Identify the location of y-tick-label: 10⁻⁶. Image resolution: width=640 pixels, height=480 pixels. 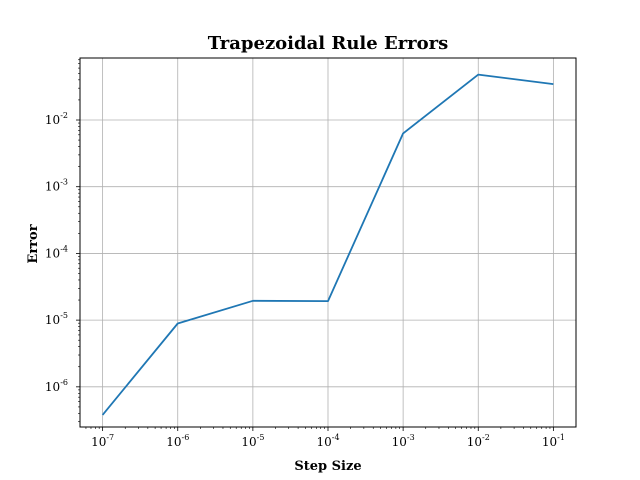
(56, 386).